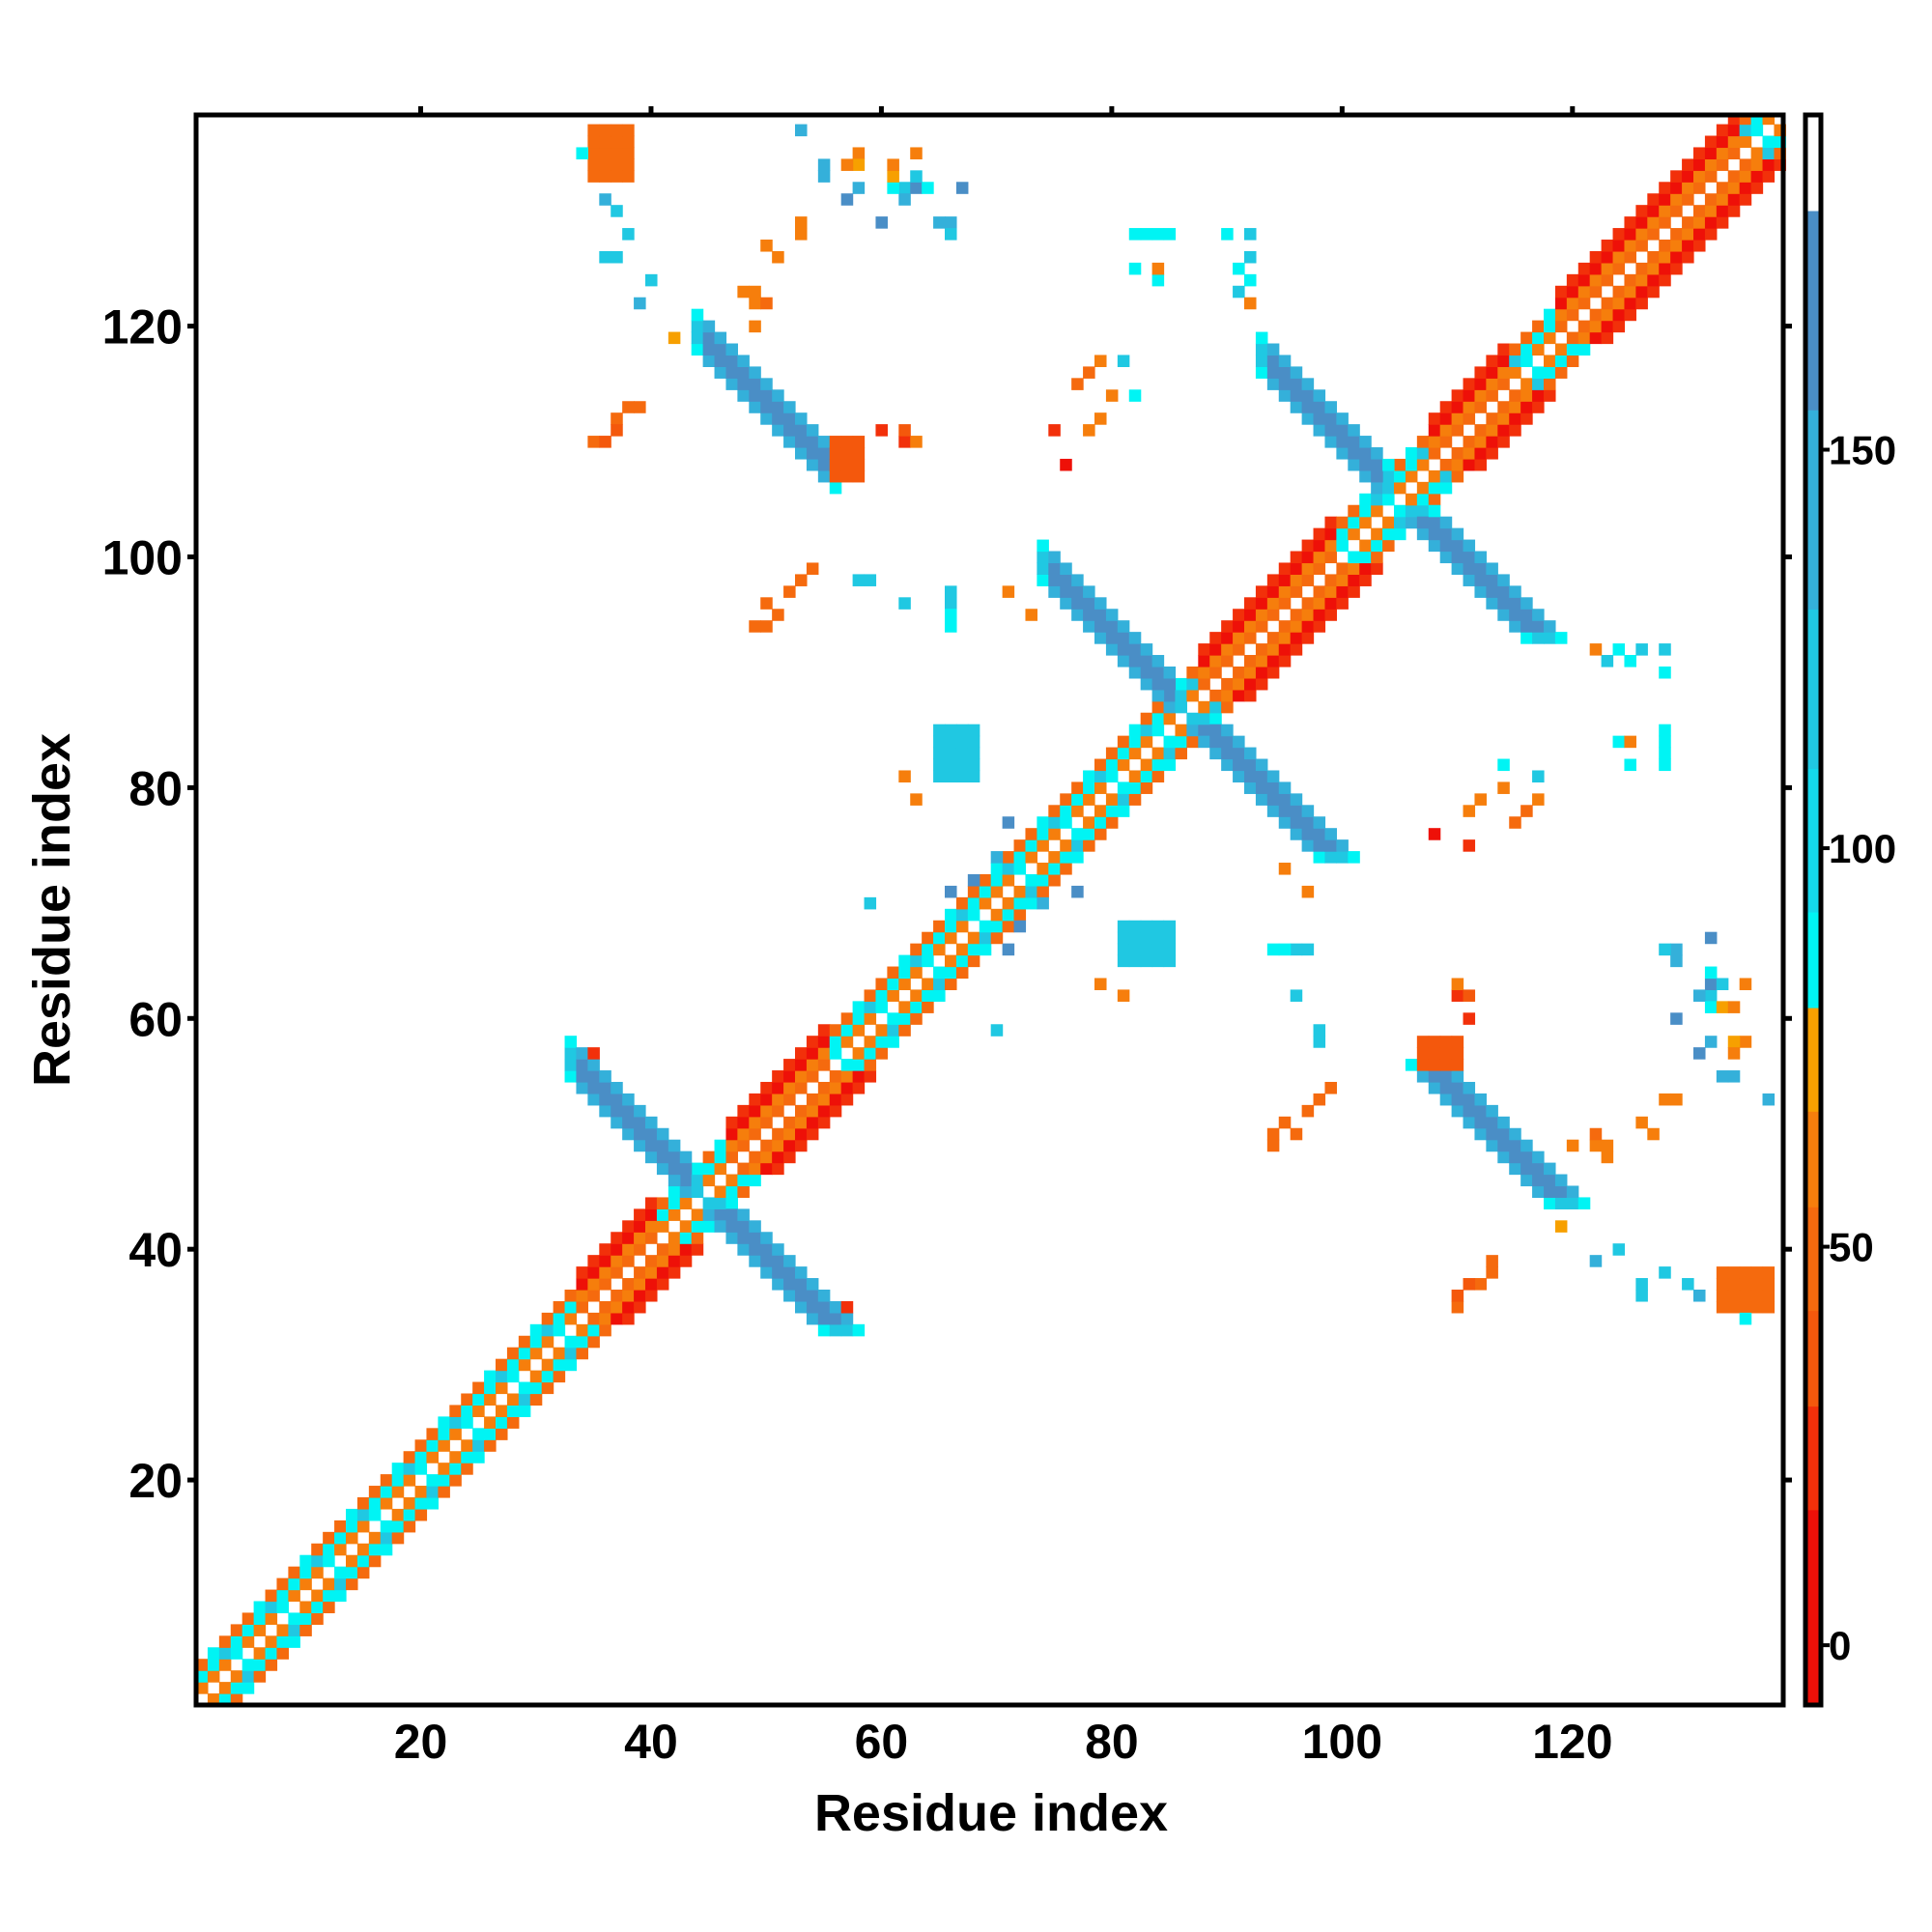  I want to click on colorbar-bin, so click(1813, 1607).